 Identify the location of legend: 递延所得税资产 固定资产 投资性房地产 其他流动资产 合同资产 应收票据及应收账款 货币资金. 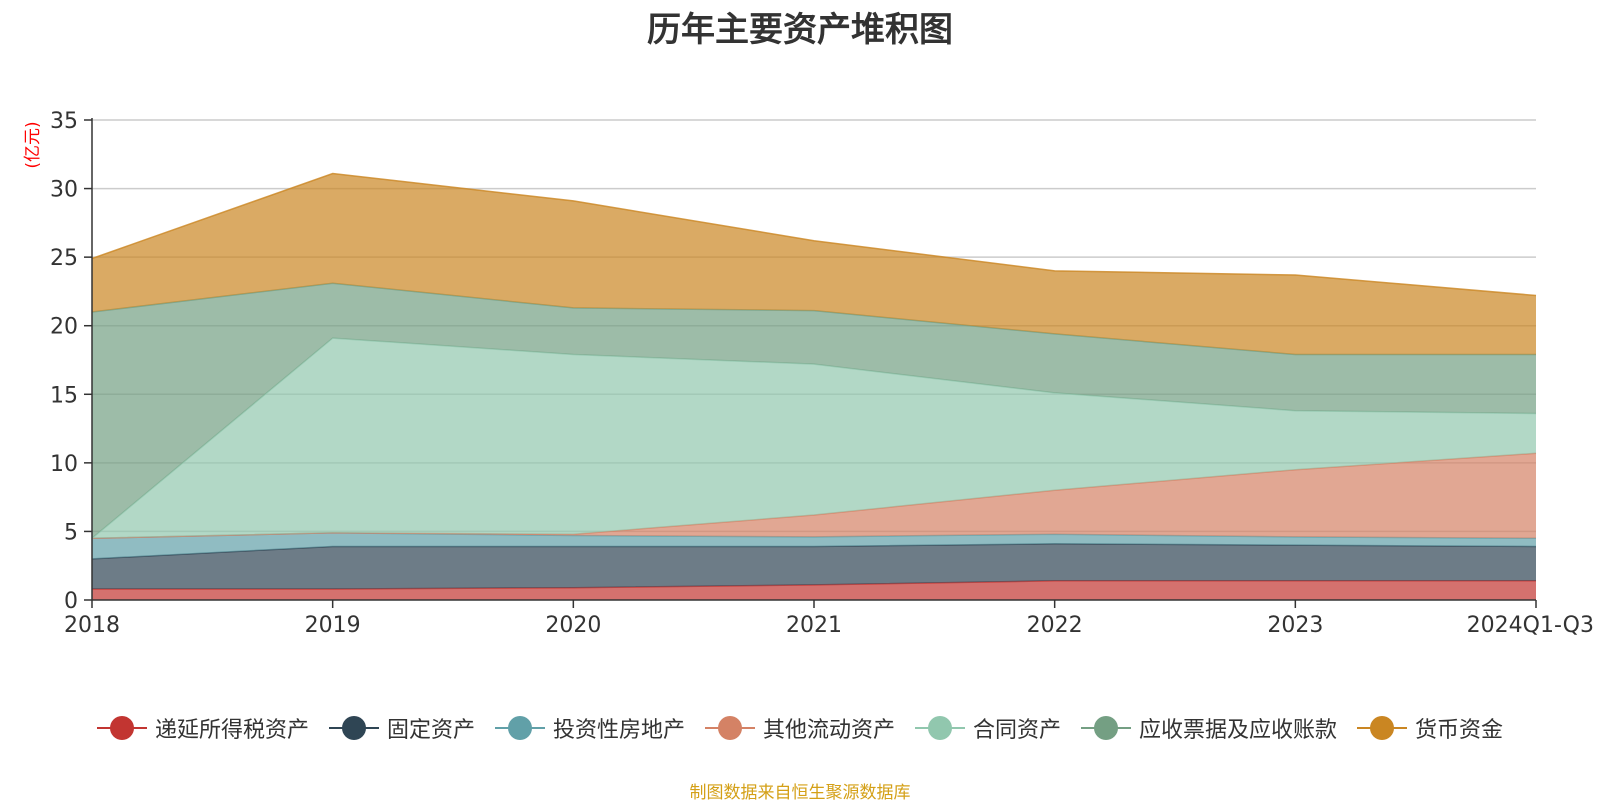
(800, 728).